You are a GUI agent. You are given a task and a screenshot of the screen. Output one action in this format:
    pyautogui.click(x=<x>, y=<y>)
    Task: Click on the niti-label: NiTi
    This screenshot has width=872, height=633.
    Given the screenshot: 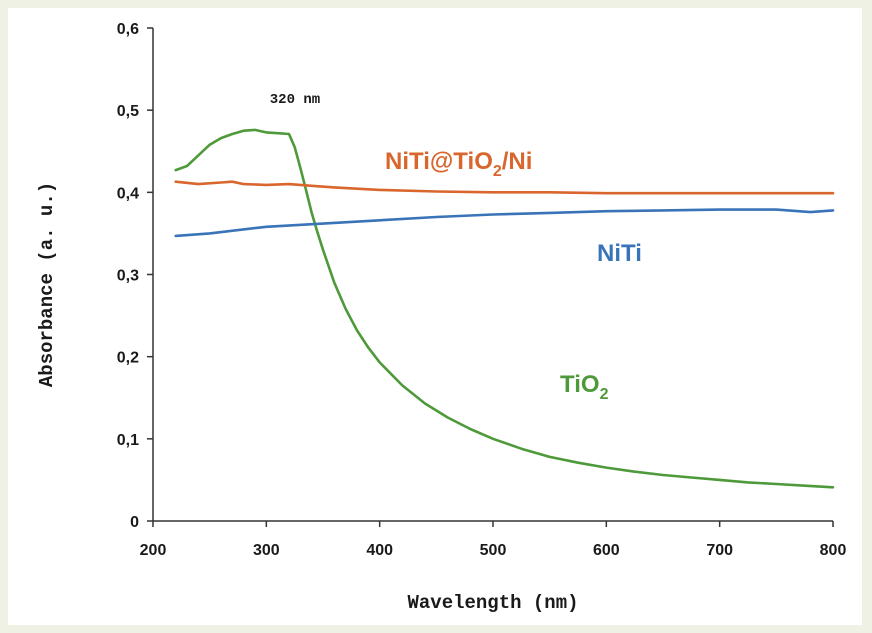 What is the action you would take?
    pyautogui.click(x=619, y=253)
    